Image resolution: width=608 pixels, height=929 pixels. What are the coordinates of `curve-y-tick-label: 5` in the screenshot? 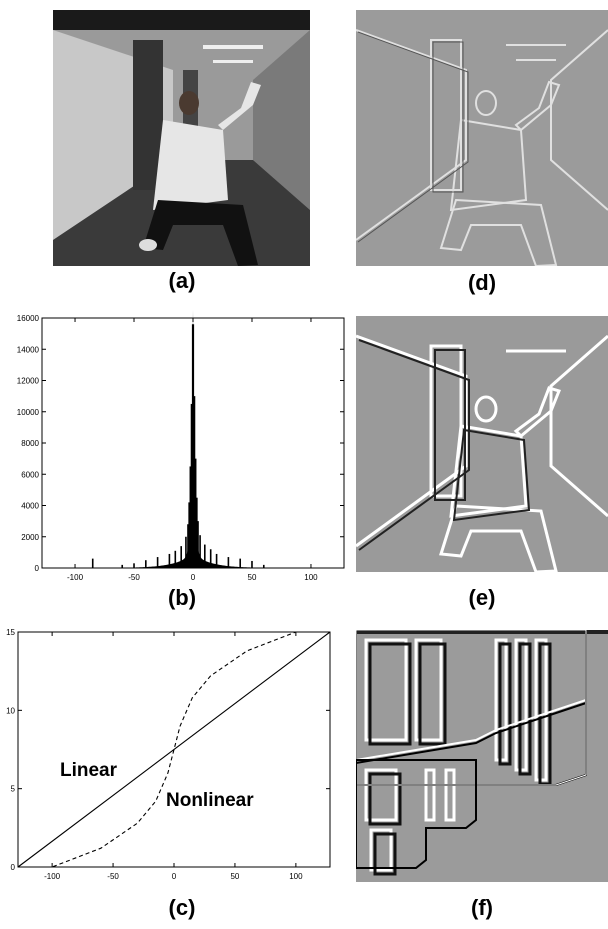 It's located at (13, 789).